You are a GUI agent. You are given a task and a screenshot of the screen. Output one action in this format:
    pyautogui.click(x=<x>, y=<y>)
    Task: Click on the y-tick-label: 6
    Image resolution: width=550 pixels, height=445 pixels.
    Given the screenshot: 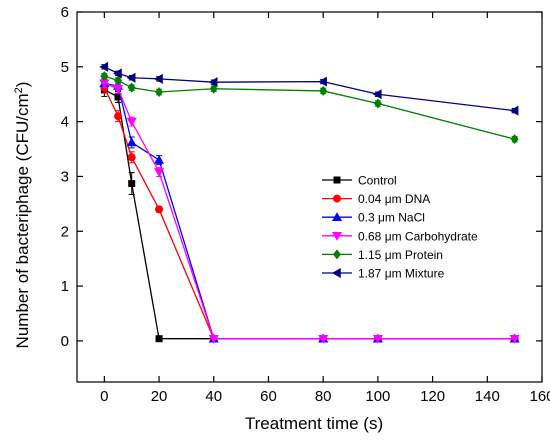 What is the action you would take?
    pyautogui.click(x=65, y=12)
    